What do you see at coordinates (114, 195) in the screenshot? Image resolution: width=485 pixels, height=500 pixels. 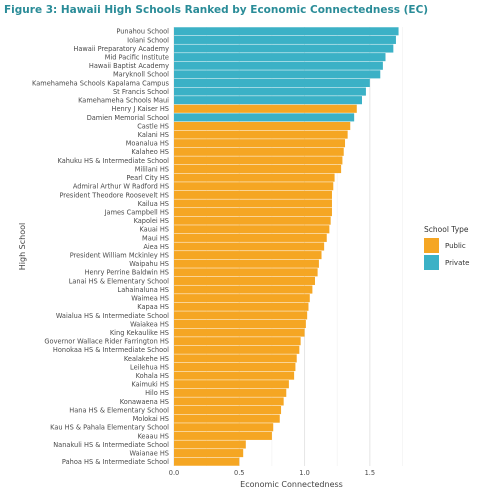 I see `y-tick-label-19: President Theodore Roosevelt HS` at bounding box center [114, 195].